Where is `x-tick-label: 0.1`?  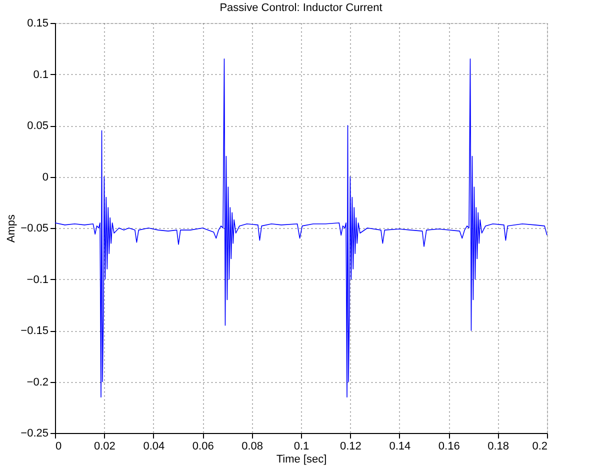 x-tick-label: 0.1 is located at coordinates (302, 446).